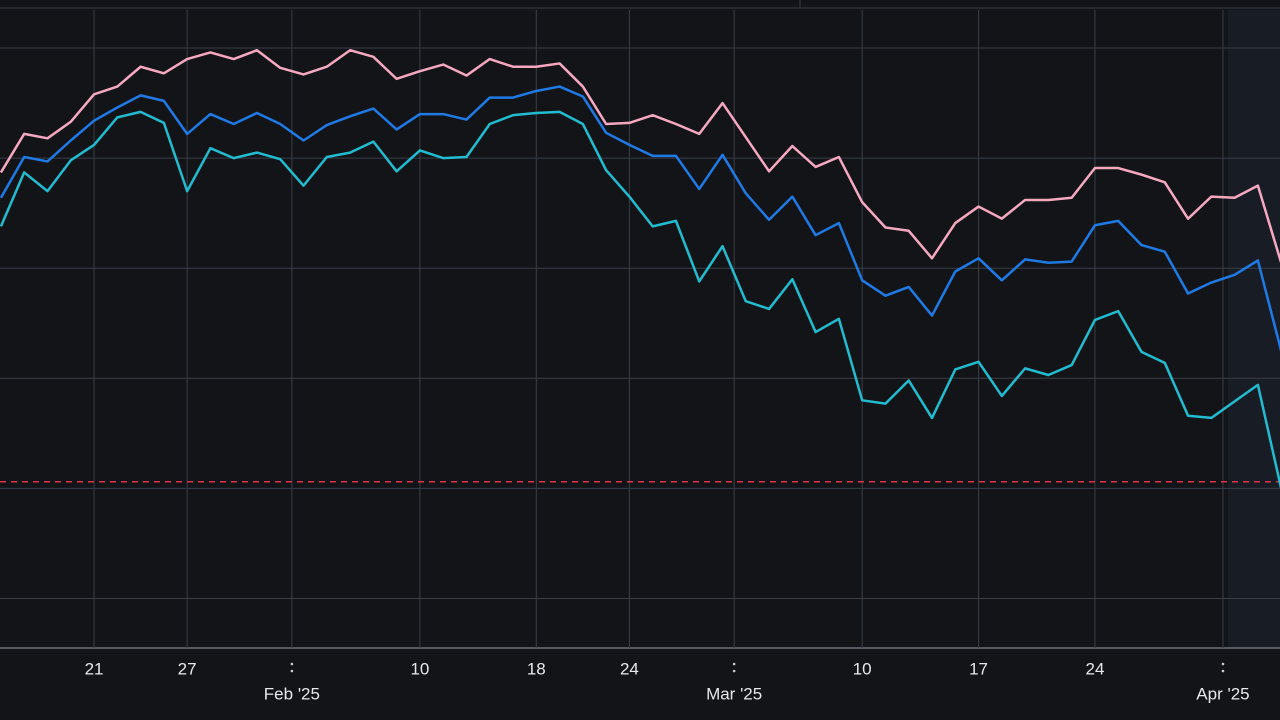 The height and width of the screenshot is (720, 1280). Describe the element at coordinates (1222, 693) in the screenshot. I see `x-month-label: Apr '25` at that location.